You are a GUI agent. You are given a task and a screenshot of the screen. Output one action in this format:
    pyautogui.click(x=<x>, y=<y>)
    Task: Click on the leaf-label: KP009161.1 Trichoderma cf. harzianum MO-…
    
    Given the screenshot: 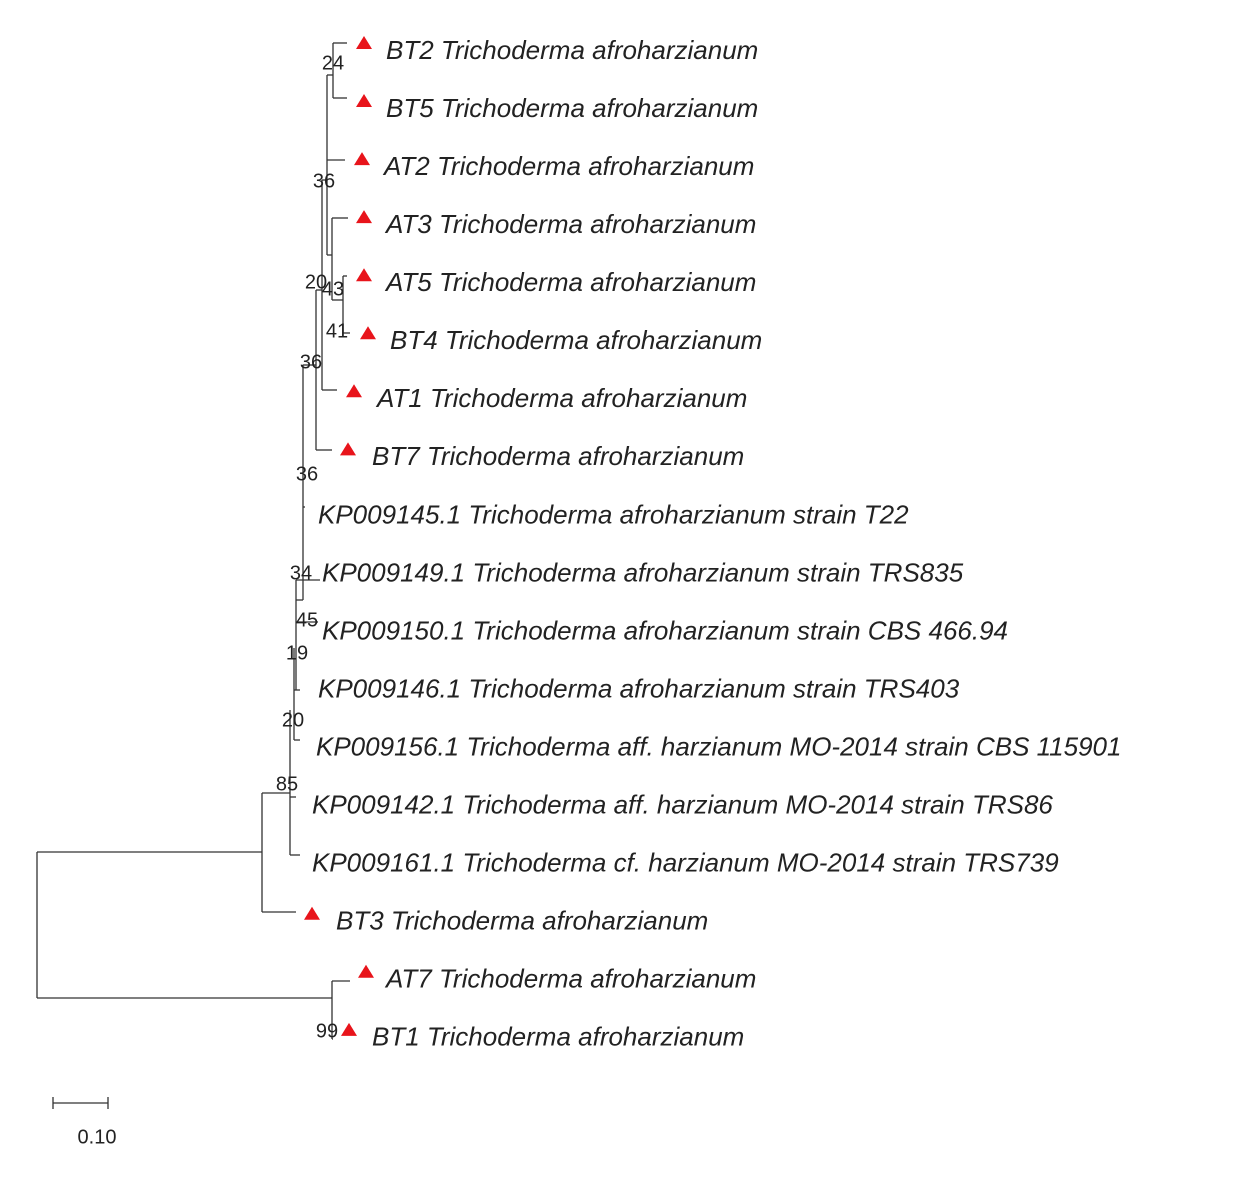 What is the action you would take?
    pyautogui.click(x=685, y=863)
    